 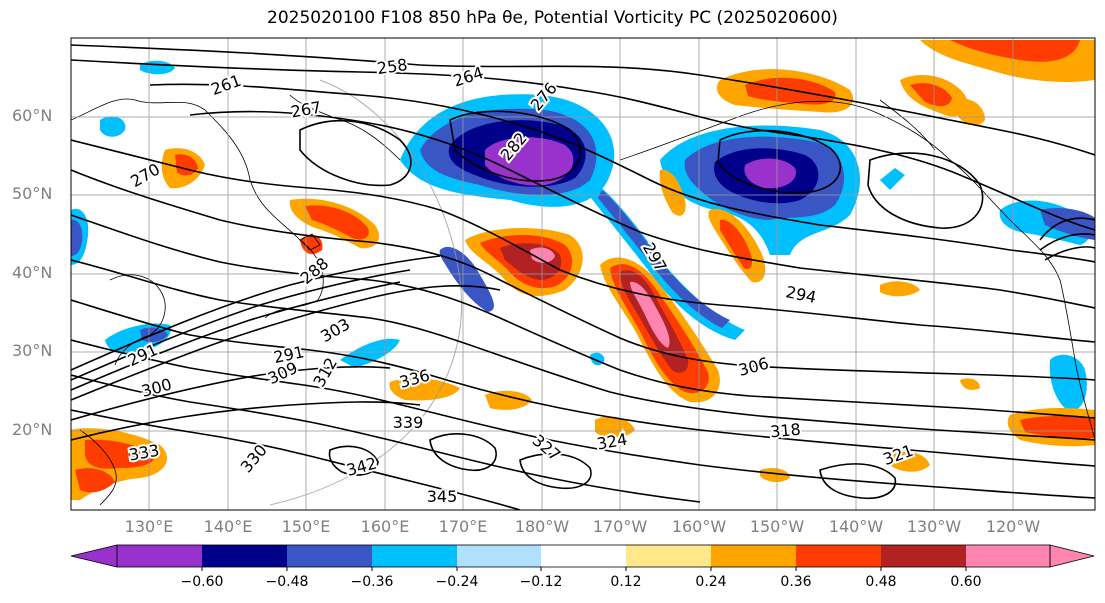 What do you see at coordinates (385, 526) in the screenshot?
I see `lon-label: 160°E` at bounding box center [385, 526].